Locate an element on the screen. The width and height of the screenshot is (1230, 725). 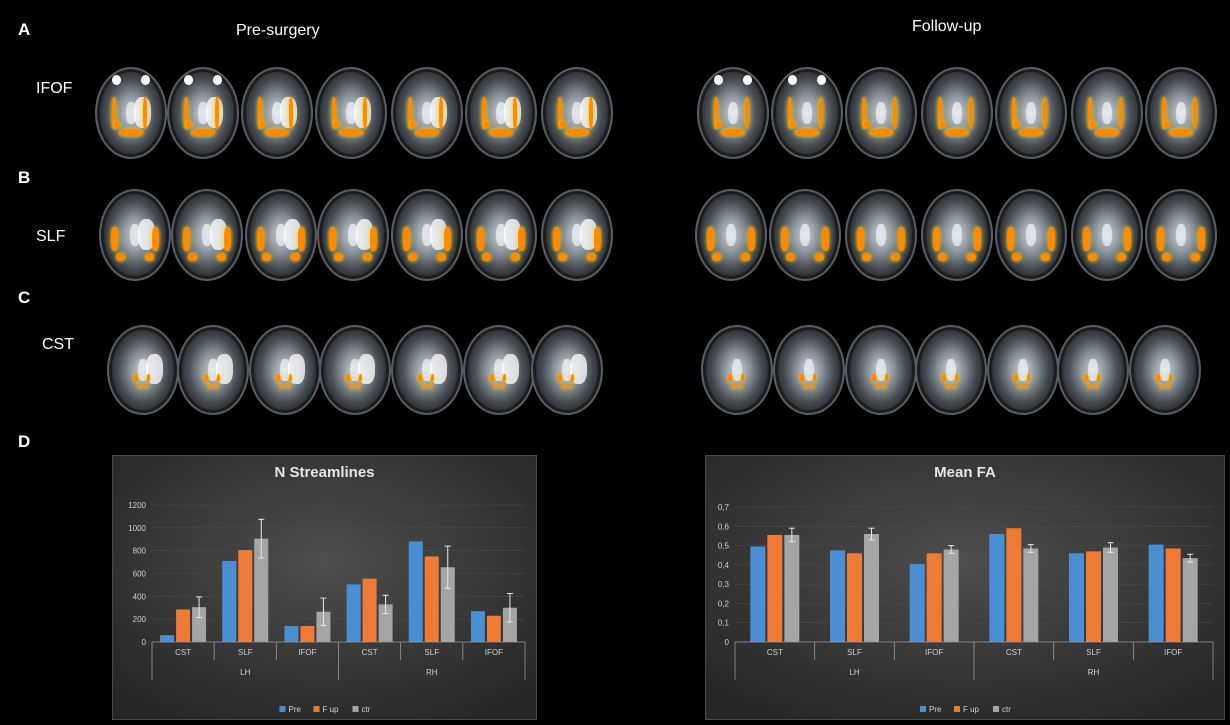
y-tick-label: 0,1 is located at coordinates (724, 623).